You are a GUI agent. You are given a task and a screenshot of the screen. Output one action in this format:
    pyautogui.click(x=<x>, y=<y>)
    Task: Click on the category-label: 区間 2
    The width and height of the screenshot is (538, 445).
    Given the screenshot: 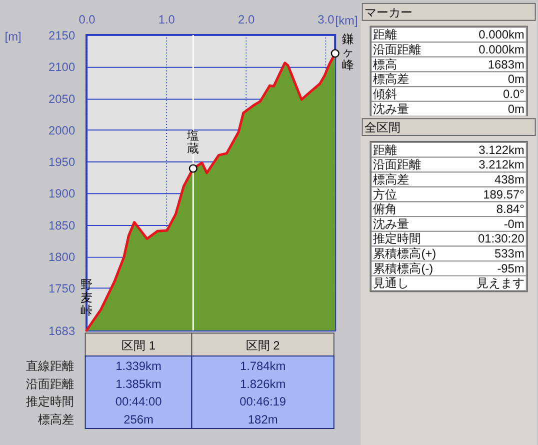 What is the action you would take?
    pyautogui.click(x=263, y=345)
    